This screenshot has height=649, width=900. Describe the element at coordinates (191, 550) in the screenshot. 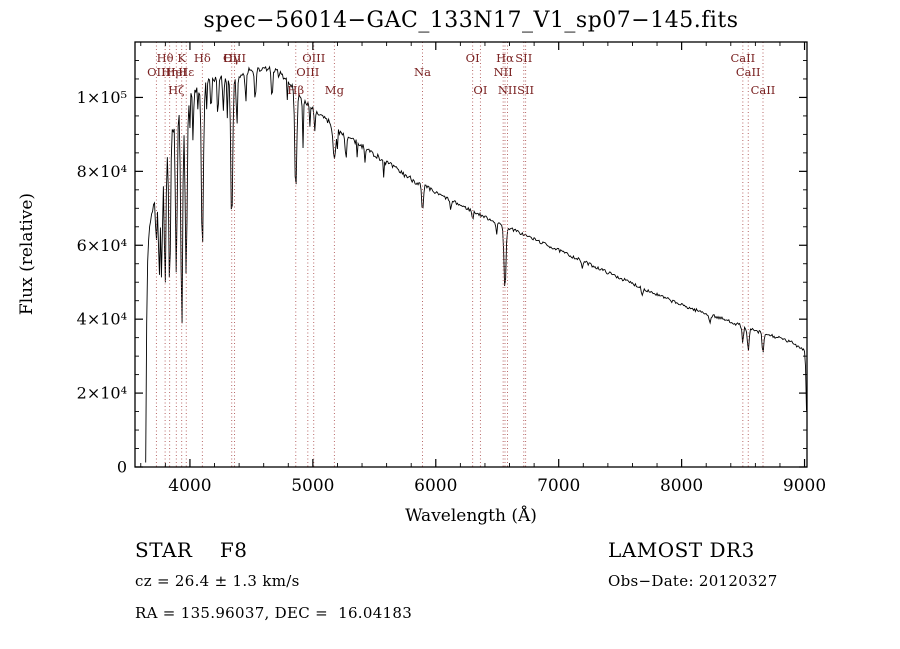

I see `classification-text: STAR F8` at that location.